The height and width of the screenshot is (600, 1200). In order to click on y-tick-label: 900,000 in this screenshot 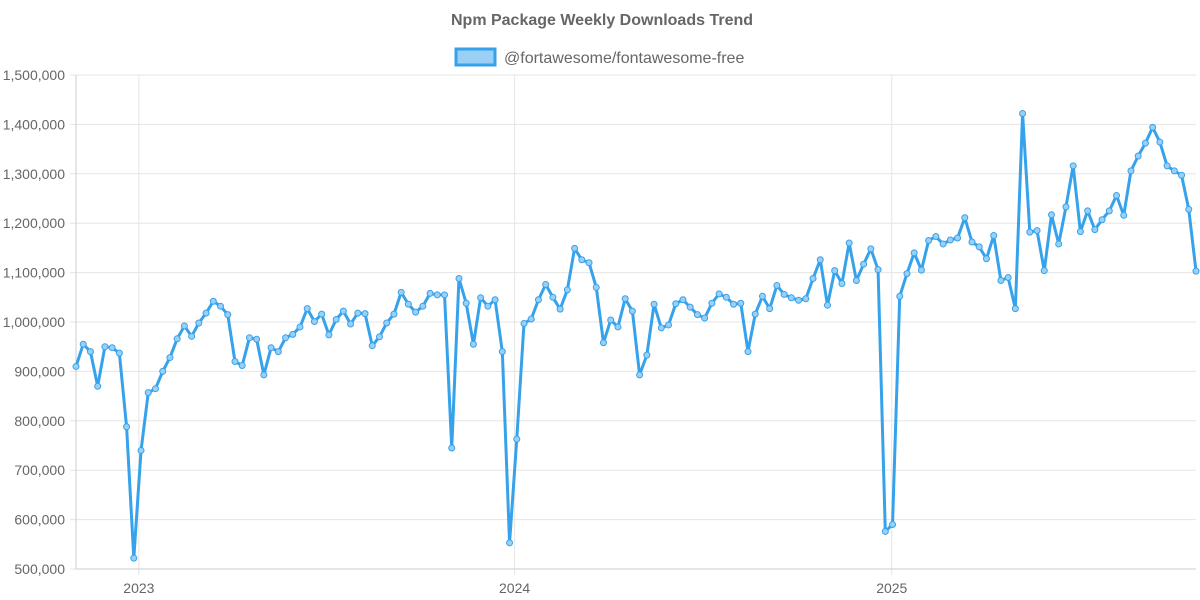, I will do `click(39, 371)`.